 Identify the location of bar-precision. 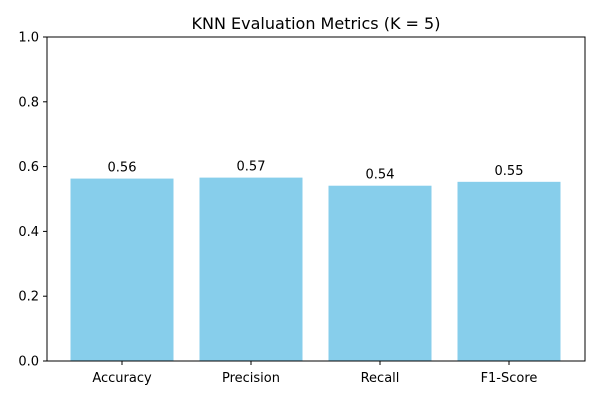
(251, 269).